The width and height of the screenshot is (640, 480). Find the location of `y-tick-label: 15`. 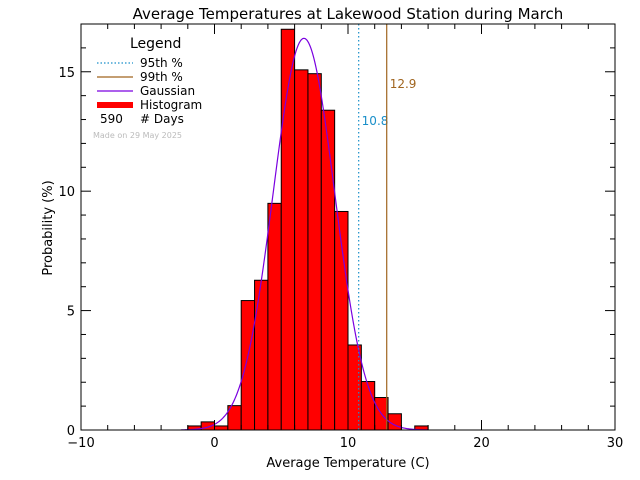

y-tick-label: 15 is located at coordinates (66, 73).